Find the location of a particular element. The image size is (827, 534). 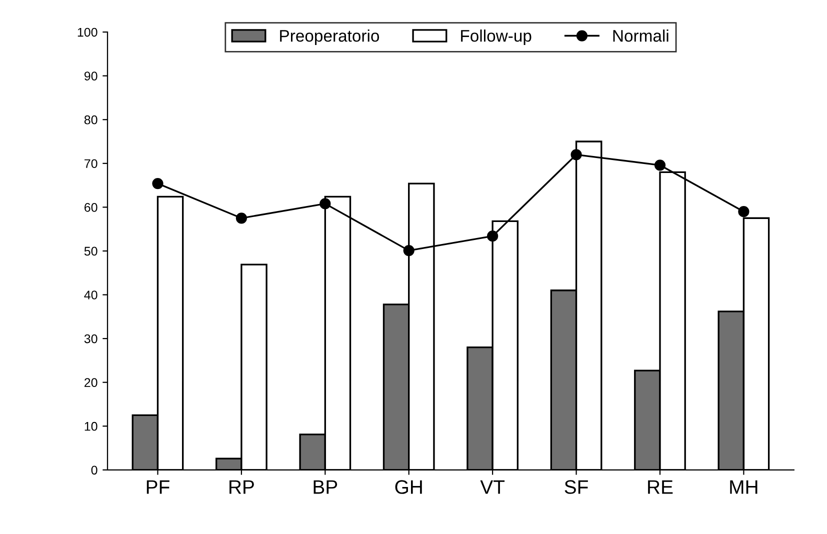

y-tick-label: 0 is located at coordinates (94, 470).